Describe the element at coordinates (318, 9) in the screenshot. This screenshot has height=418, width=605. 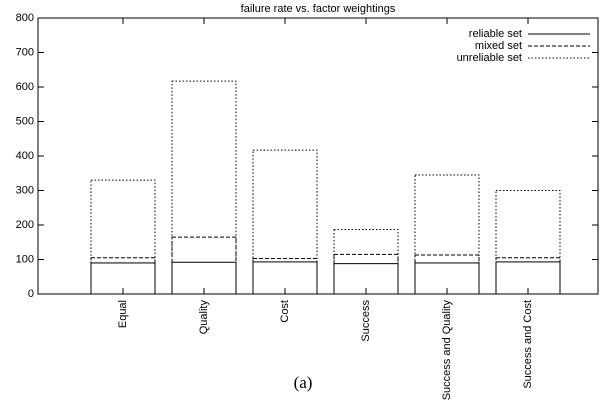
I see `chart-title: failure rate vs. factor weightings` at that location.